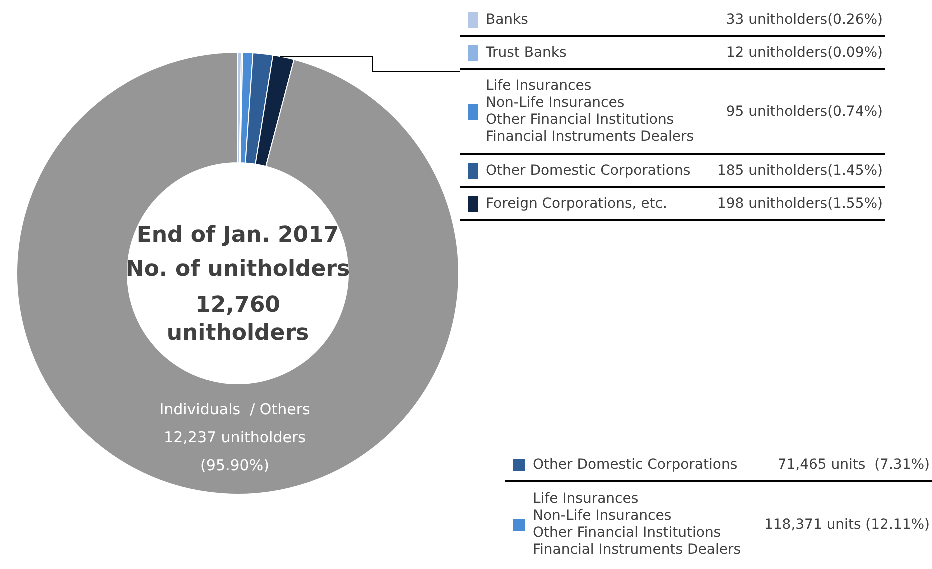  Describe the element at coordinates (235, 451) in the screenshot. I see `data-label: 12,237 unitholders (95.90%)` at that location.